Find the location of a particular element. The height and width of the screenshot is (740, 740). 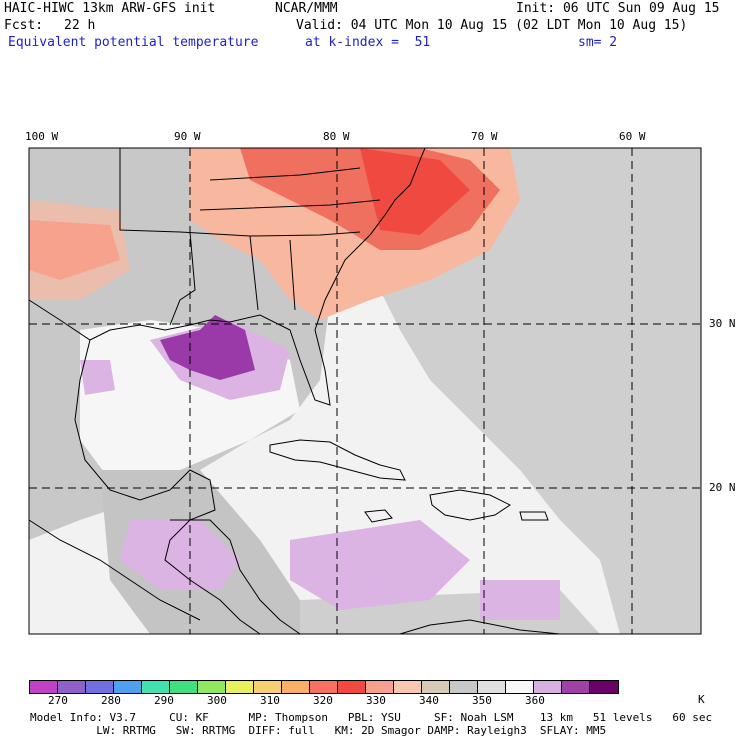

colorbar-tick-label: 290 is located at coordinates (164, 700).